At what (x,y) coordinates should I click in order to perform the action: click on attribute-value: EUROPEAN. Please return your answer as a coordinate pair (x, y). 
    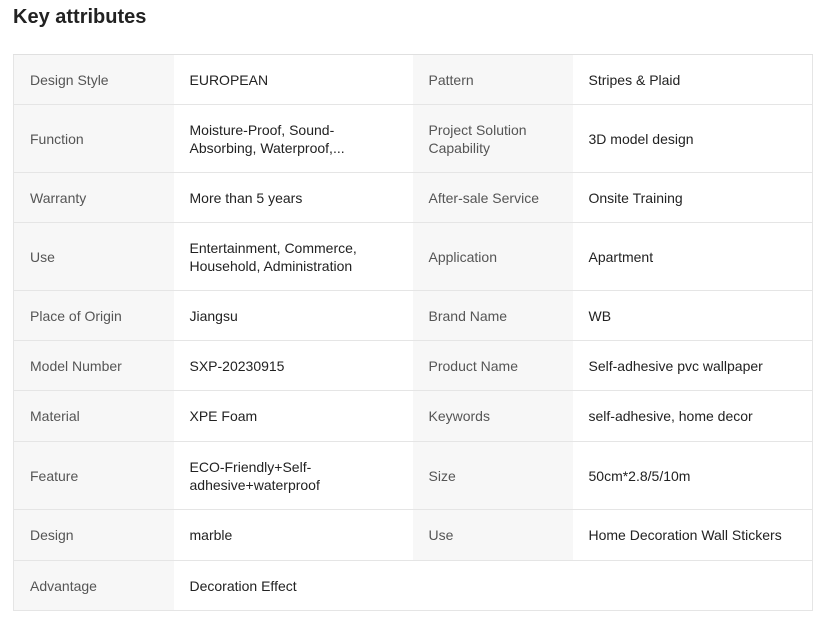
    Looking at the image, I should click on (293, 79).